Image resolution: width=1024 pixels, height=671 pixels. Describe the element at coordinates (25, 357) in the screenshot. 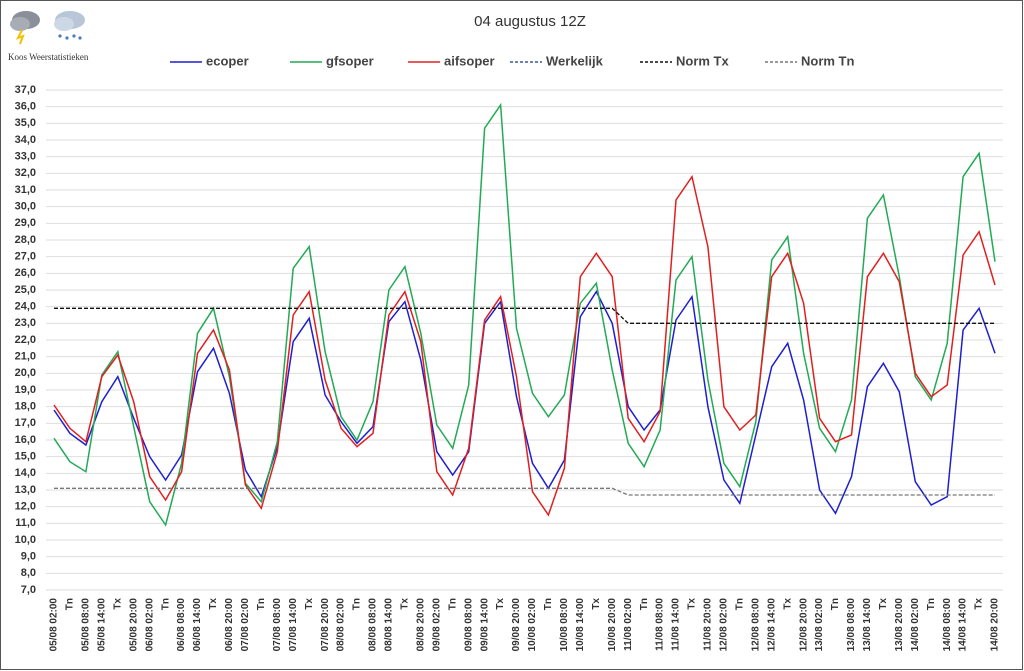

I see `y-tick-label: 21,0` at that location.